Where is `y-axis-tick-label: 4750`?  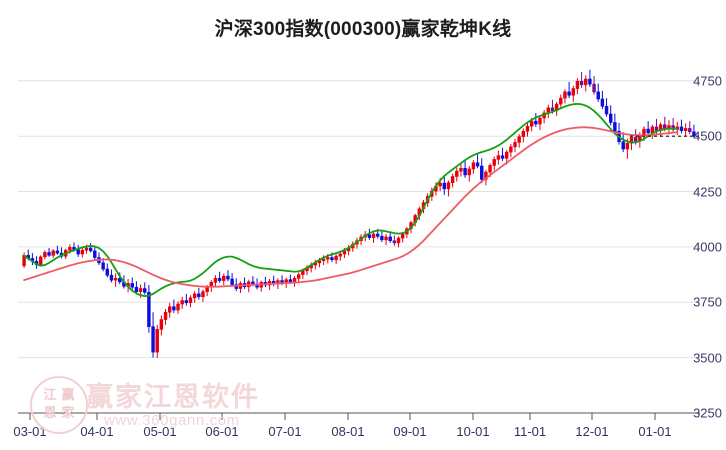 y-axis-tick-label: 4750 is located at coordinates (707, 81).